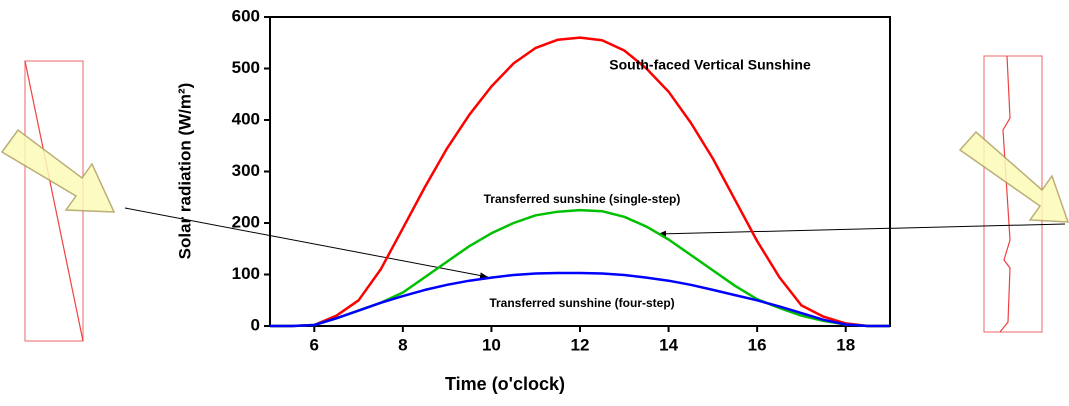  What do you see at coordinates (845, 344) in the screenshot?
I see `x-tick-label: 18` at bounding box center [845, 344].